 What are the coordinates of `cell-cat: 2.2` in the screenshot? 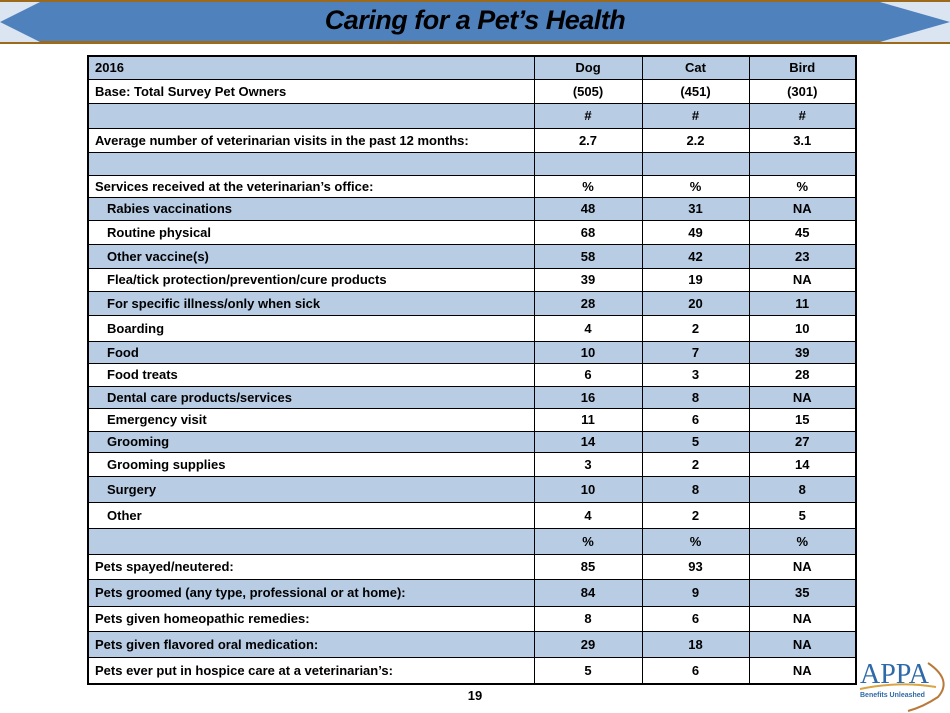 It's located at (695, 140).